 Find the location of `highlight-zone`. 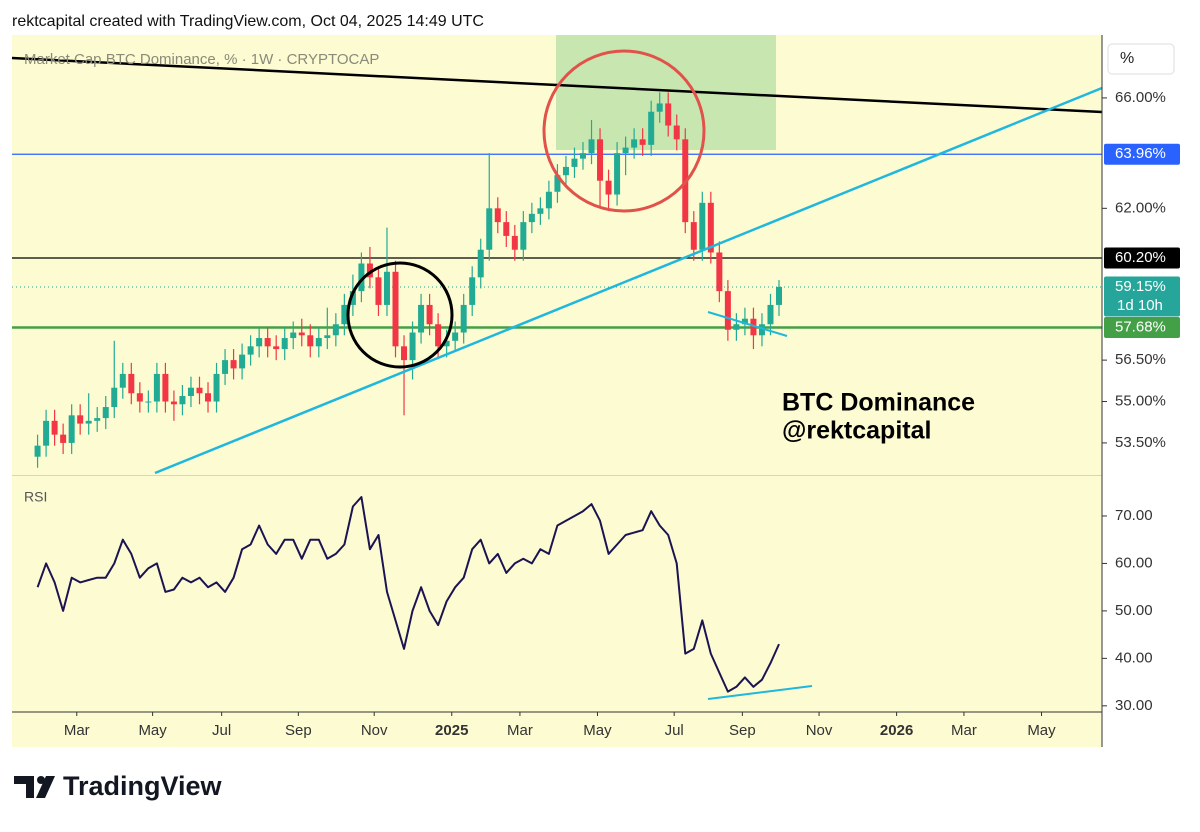

highlight-zone is located at coordinates (666, 92).